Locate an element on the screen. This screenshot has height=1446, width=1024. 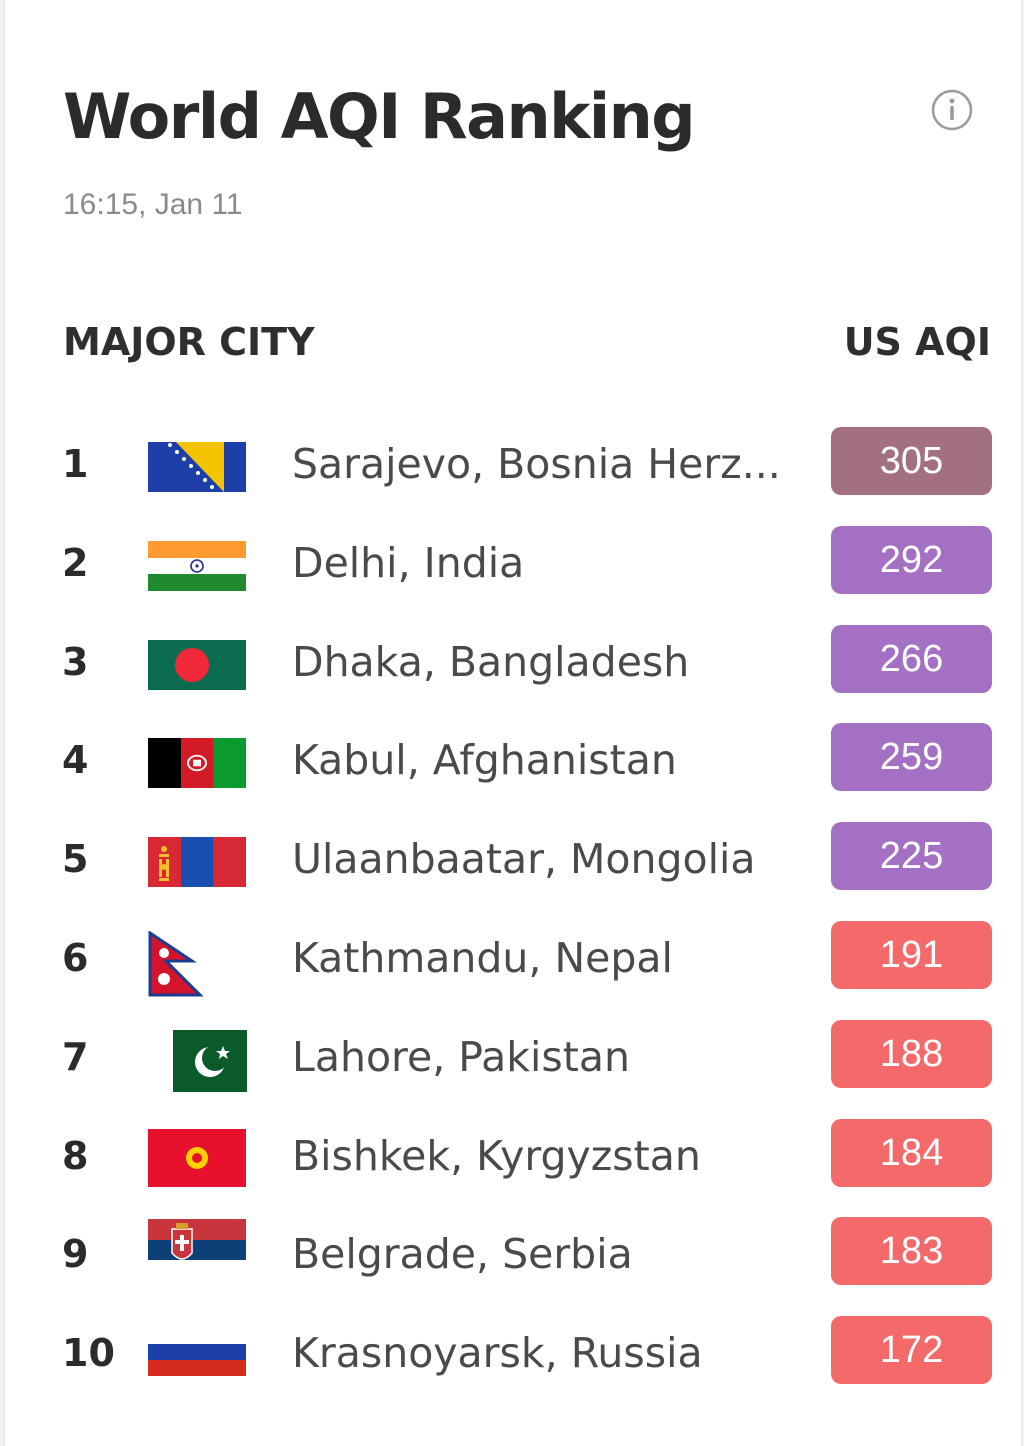
rank-number: 9 is located at coordinates (75, 1254).